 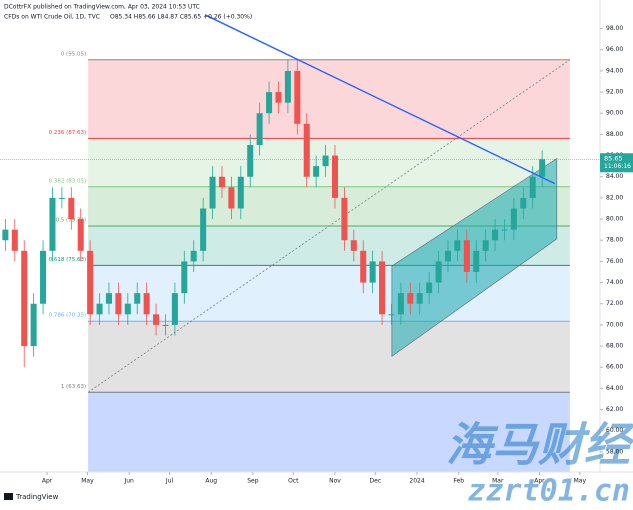 I want to click on fib-label: 0.5 (79.34), so click(x=71, y=221).